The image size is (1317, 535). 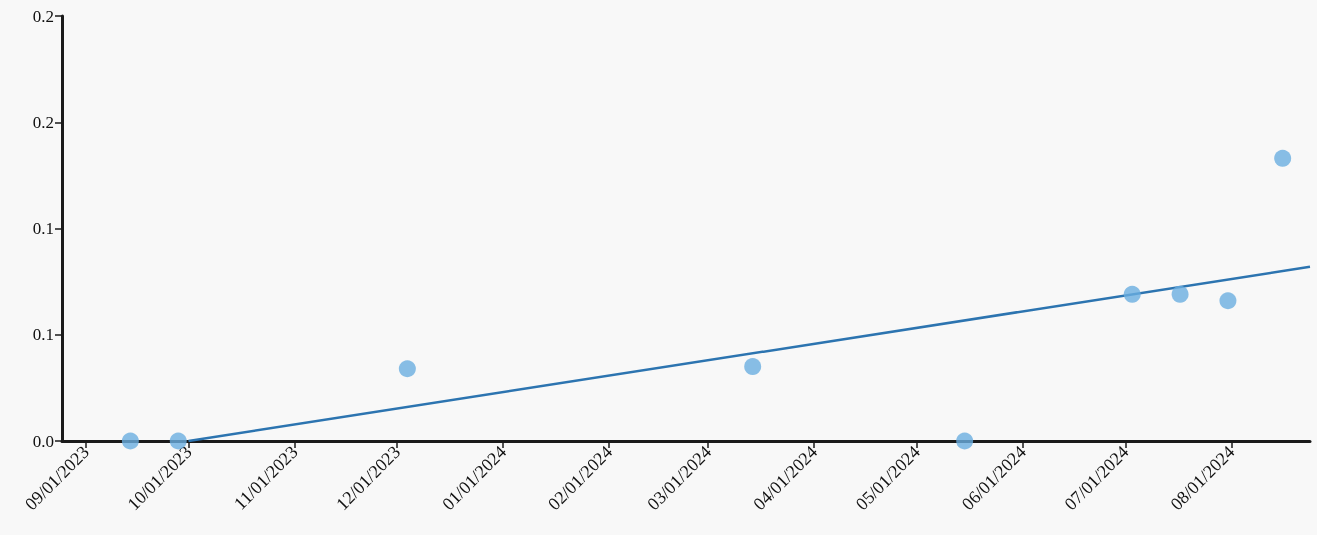 I want to click on y-tick-label: 0.0, so click(x=43, y=441).